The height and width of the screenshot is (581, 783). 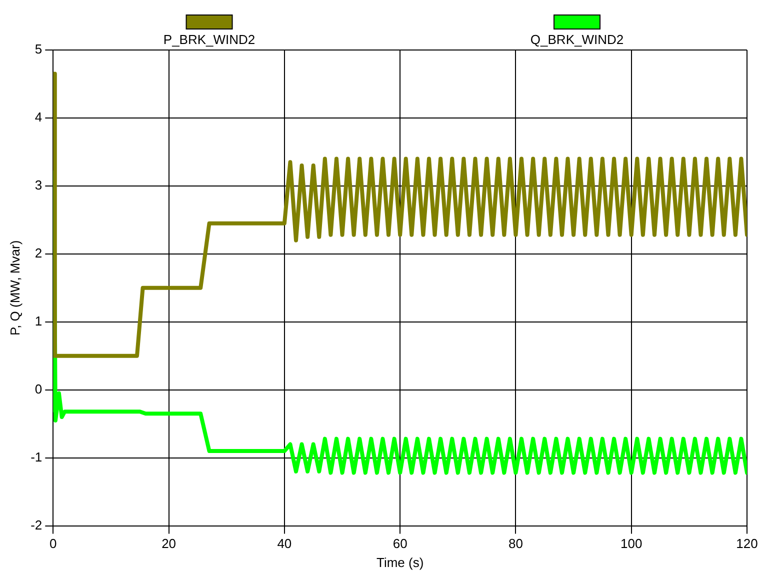 I want to click on y-tick-label: 1, so click(x=38, y=320).